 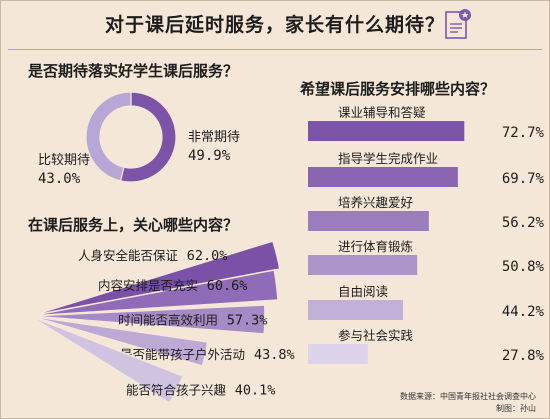 What do you see at coordinates (214, 147) in the screenshot?
I see `donut-label-very: 非常期待 49.9%` at bounding box center [214, 147].